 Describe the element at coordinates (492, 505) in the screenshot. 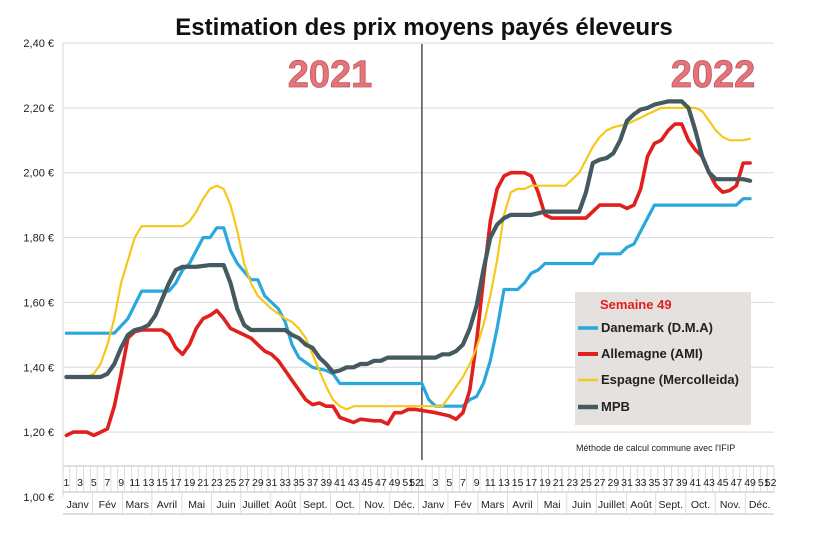

I see `x-month-label: Mars` at that location.